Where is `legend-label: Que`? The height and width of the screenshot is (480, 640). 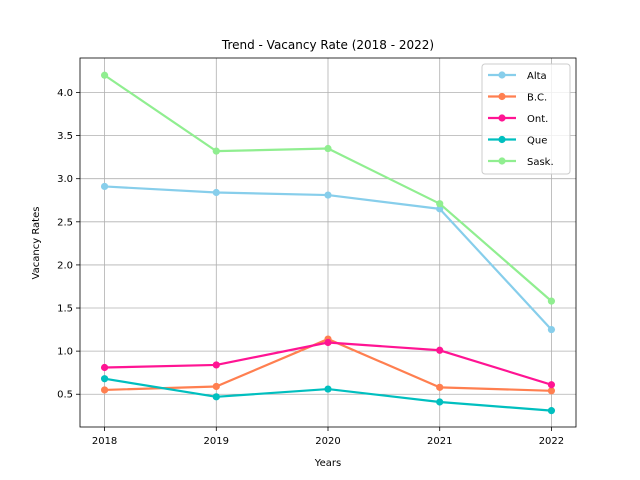 legend-label: Que is located at coordinates (537, 141).